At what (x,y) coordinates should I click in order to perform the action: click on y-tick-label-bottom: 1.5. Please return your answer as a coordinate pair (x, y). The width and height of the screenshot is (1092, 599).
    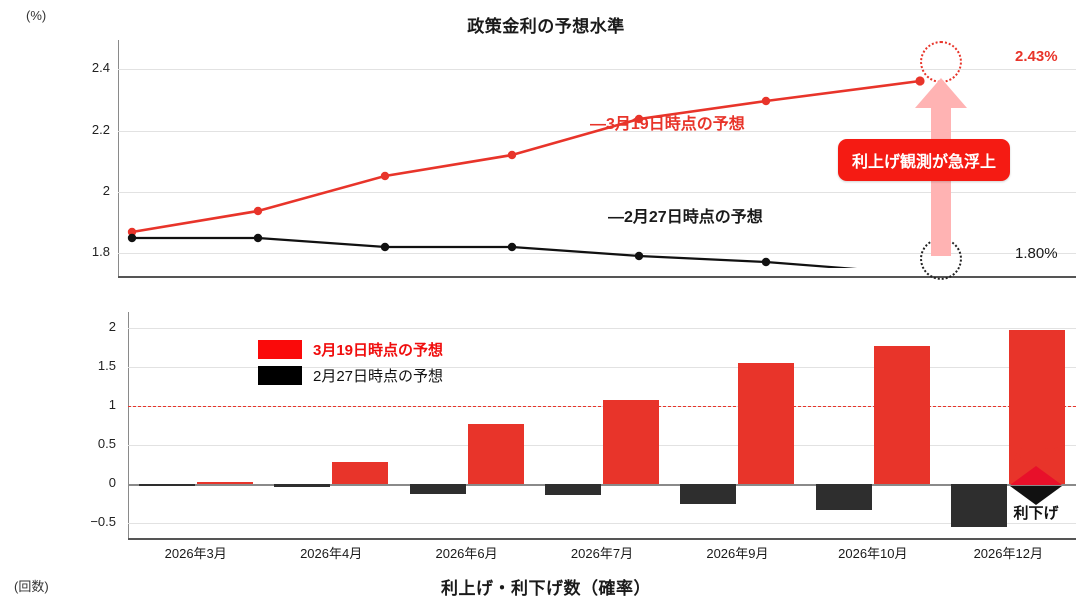
    Looking at the image, I should click on (106, 365).